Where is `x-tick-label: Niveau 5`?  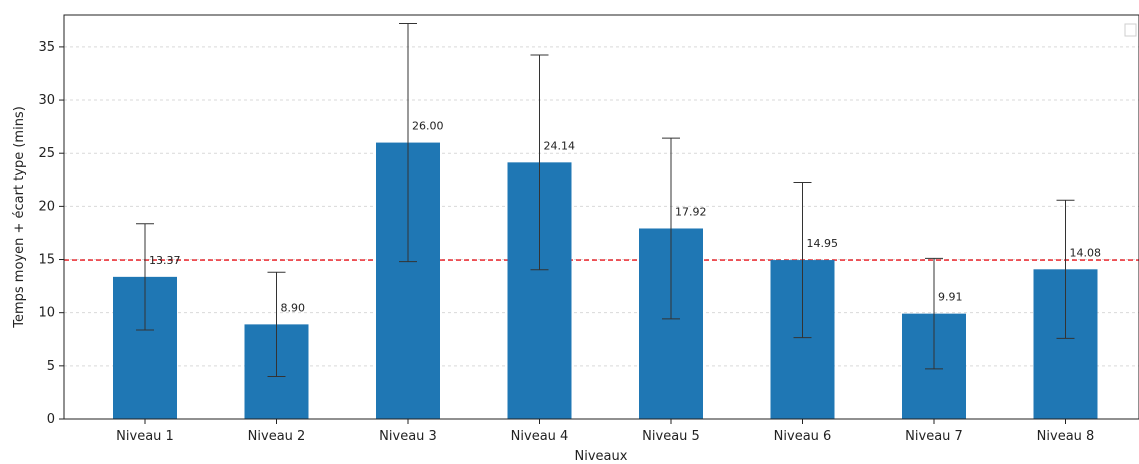 x-tick-label: Niveau 5 is located at coordinates (671, 436).